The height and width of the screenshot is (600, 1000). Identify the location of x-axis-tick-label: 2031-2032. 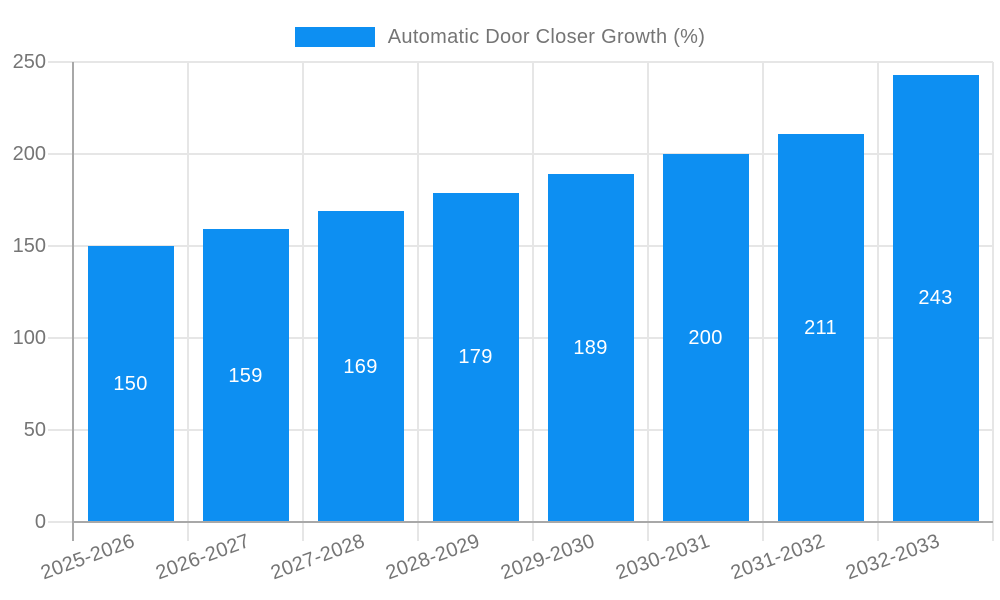
(778, 557).